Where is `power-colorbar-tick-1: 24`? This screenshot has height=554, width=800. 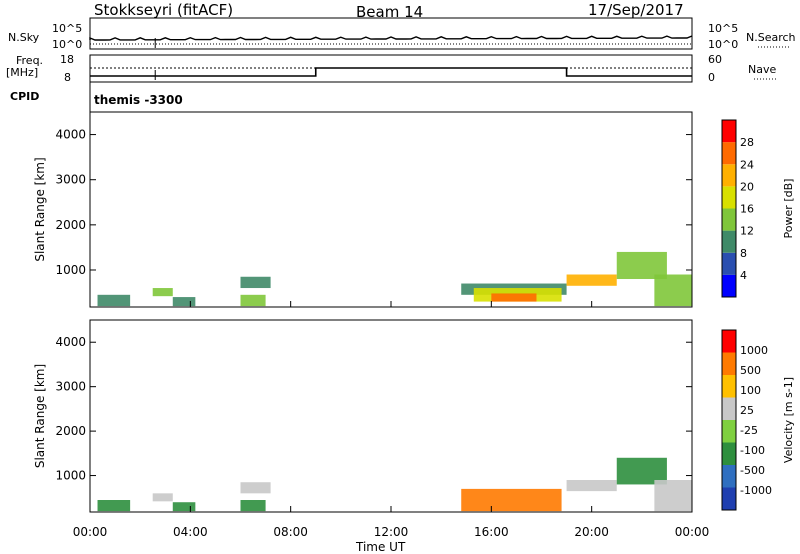
power-colorbar-tick-1: 24 is located at coordinates (747, 164).